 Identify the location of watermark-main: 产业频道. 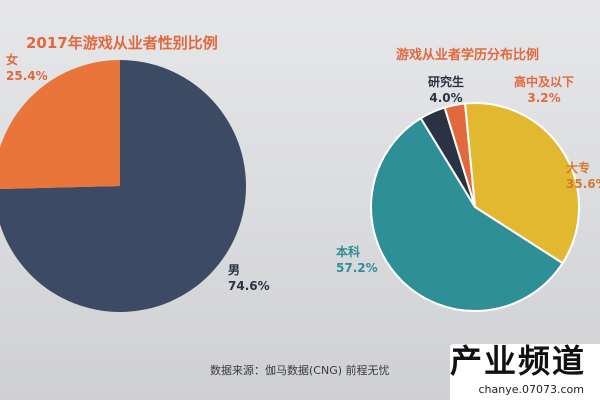
(517, 361).